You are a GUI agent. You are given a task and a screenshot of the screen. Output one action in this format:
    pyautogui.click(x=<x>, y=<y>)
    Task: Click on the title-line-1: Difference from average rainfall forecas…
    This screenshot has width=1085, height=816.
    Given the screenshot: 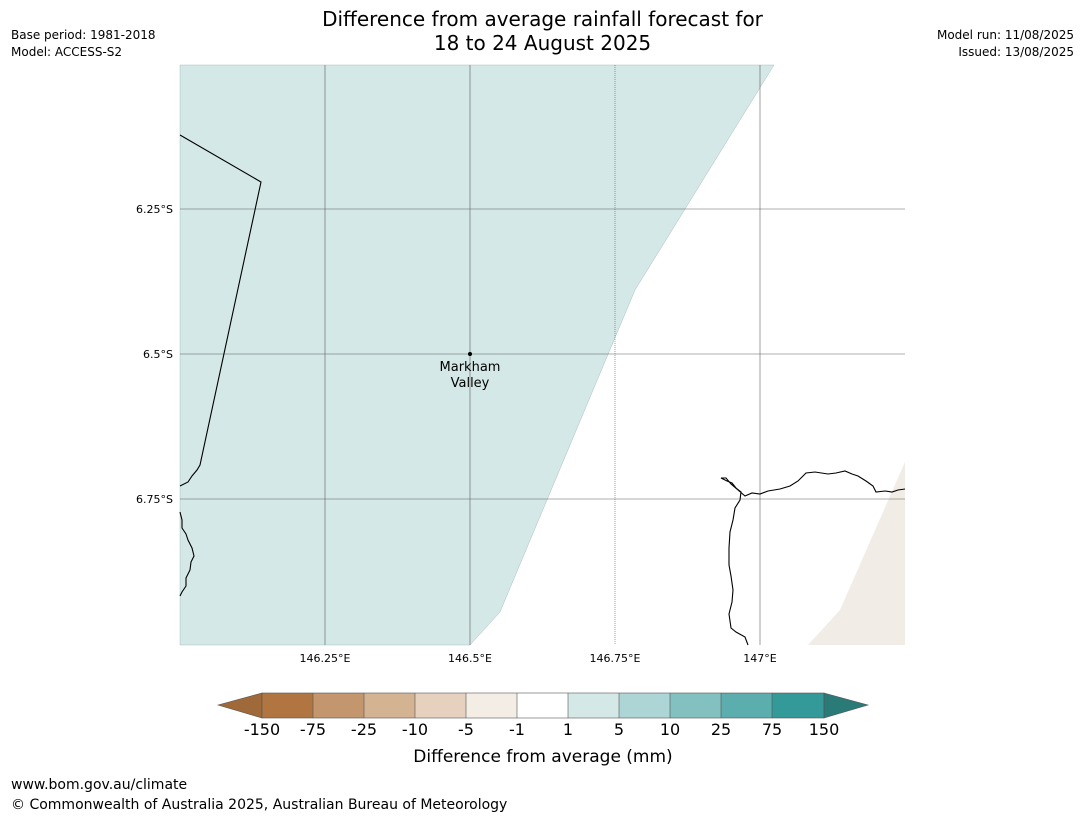 What is the action you would take?
    pyautogui.click(x=542, y=19)
    